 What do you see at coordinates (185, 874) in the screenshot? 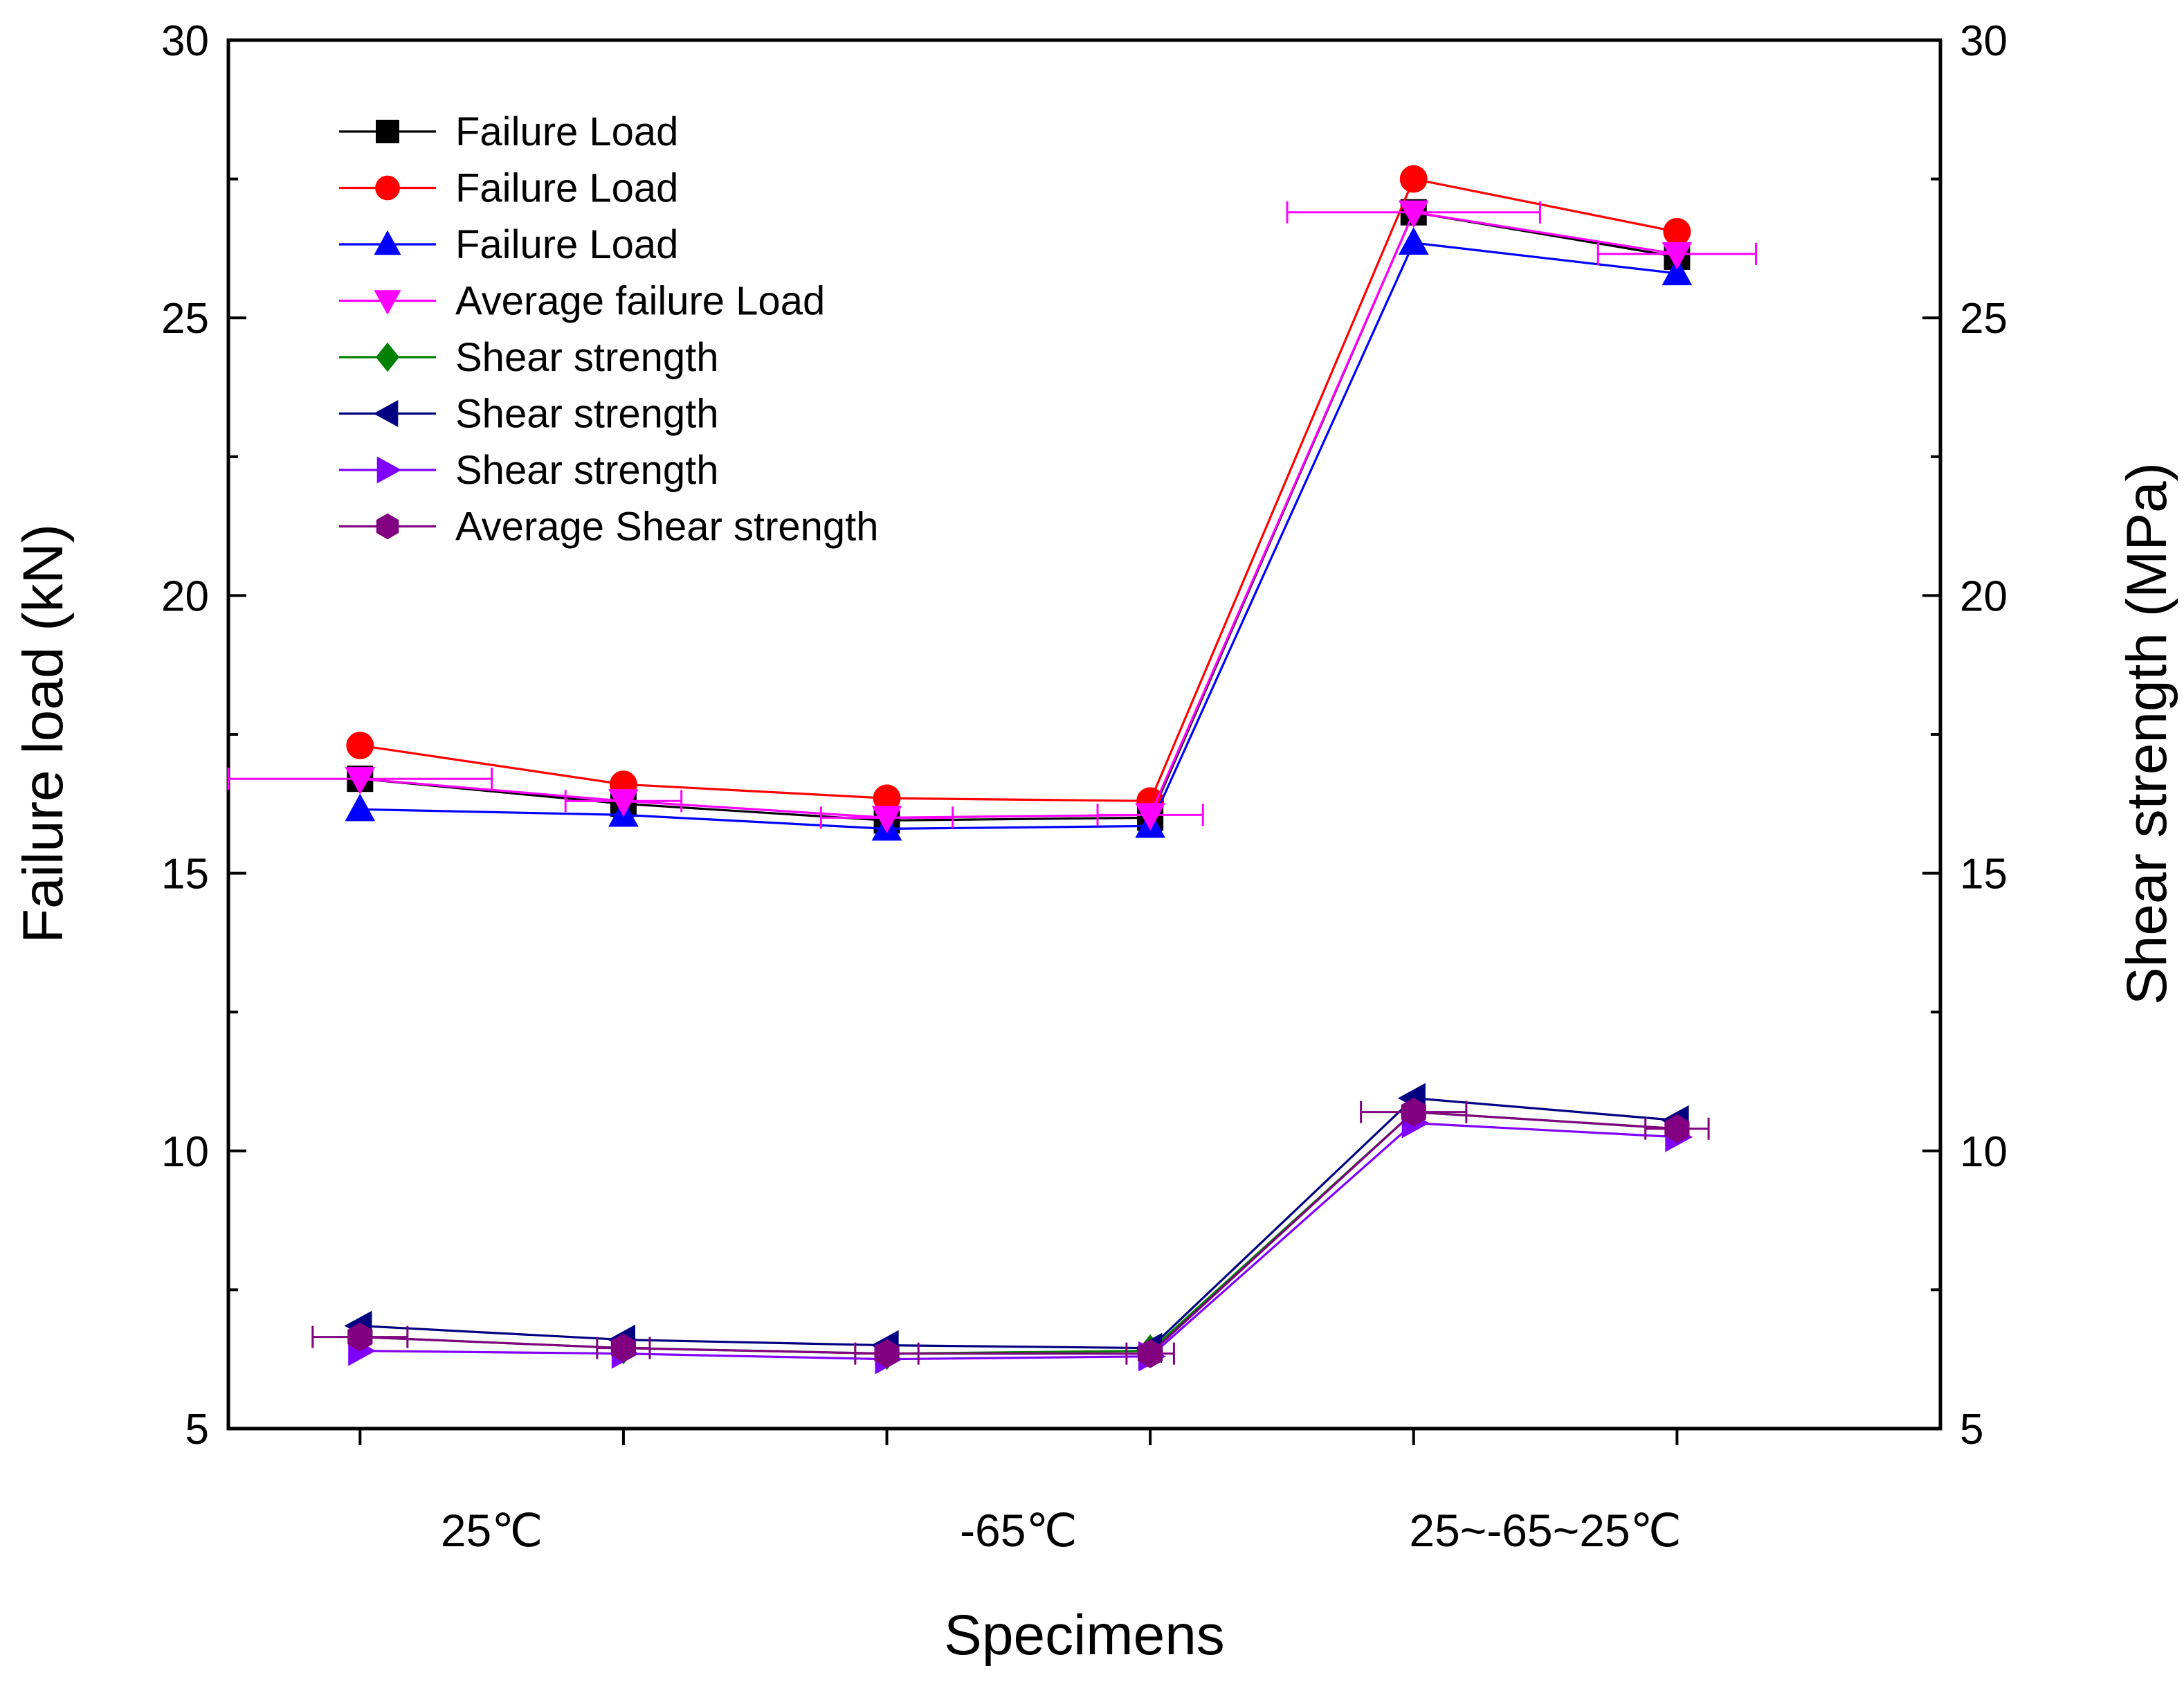
I see `left-tick-label: 15` at bounding box center [185, 874].